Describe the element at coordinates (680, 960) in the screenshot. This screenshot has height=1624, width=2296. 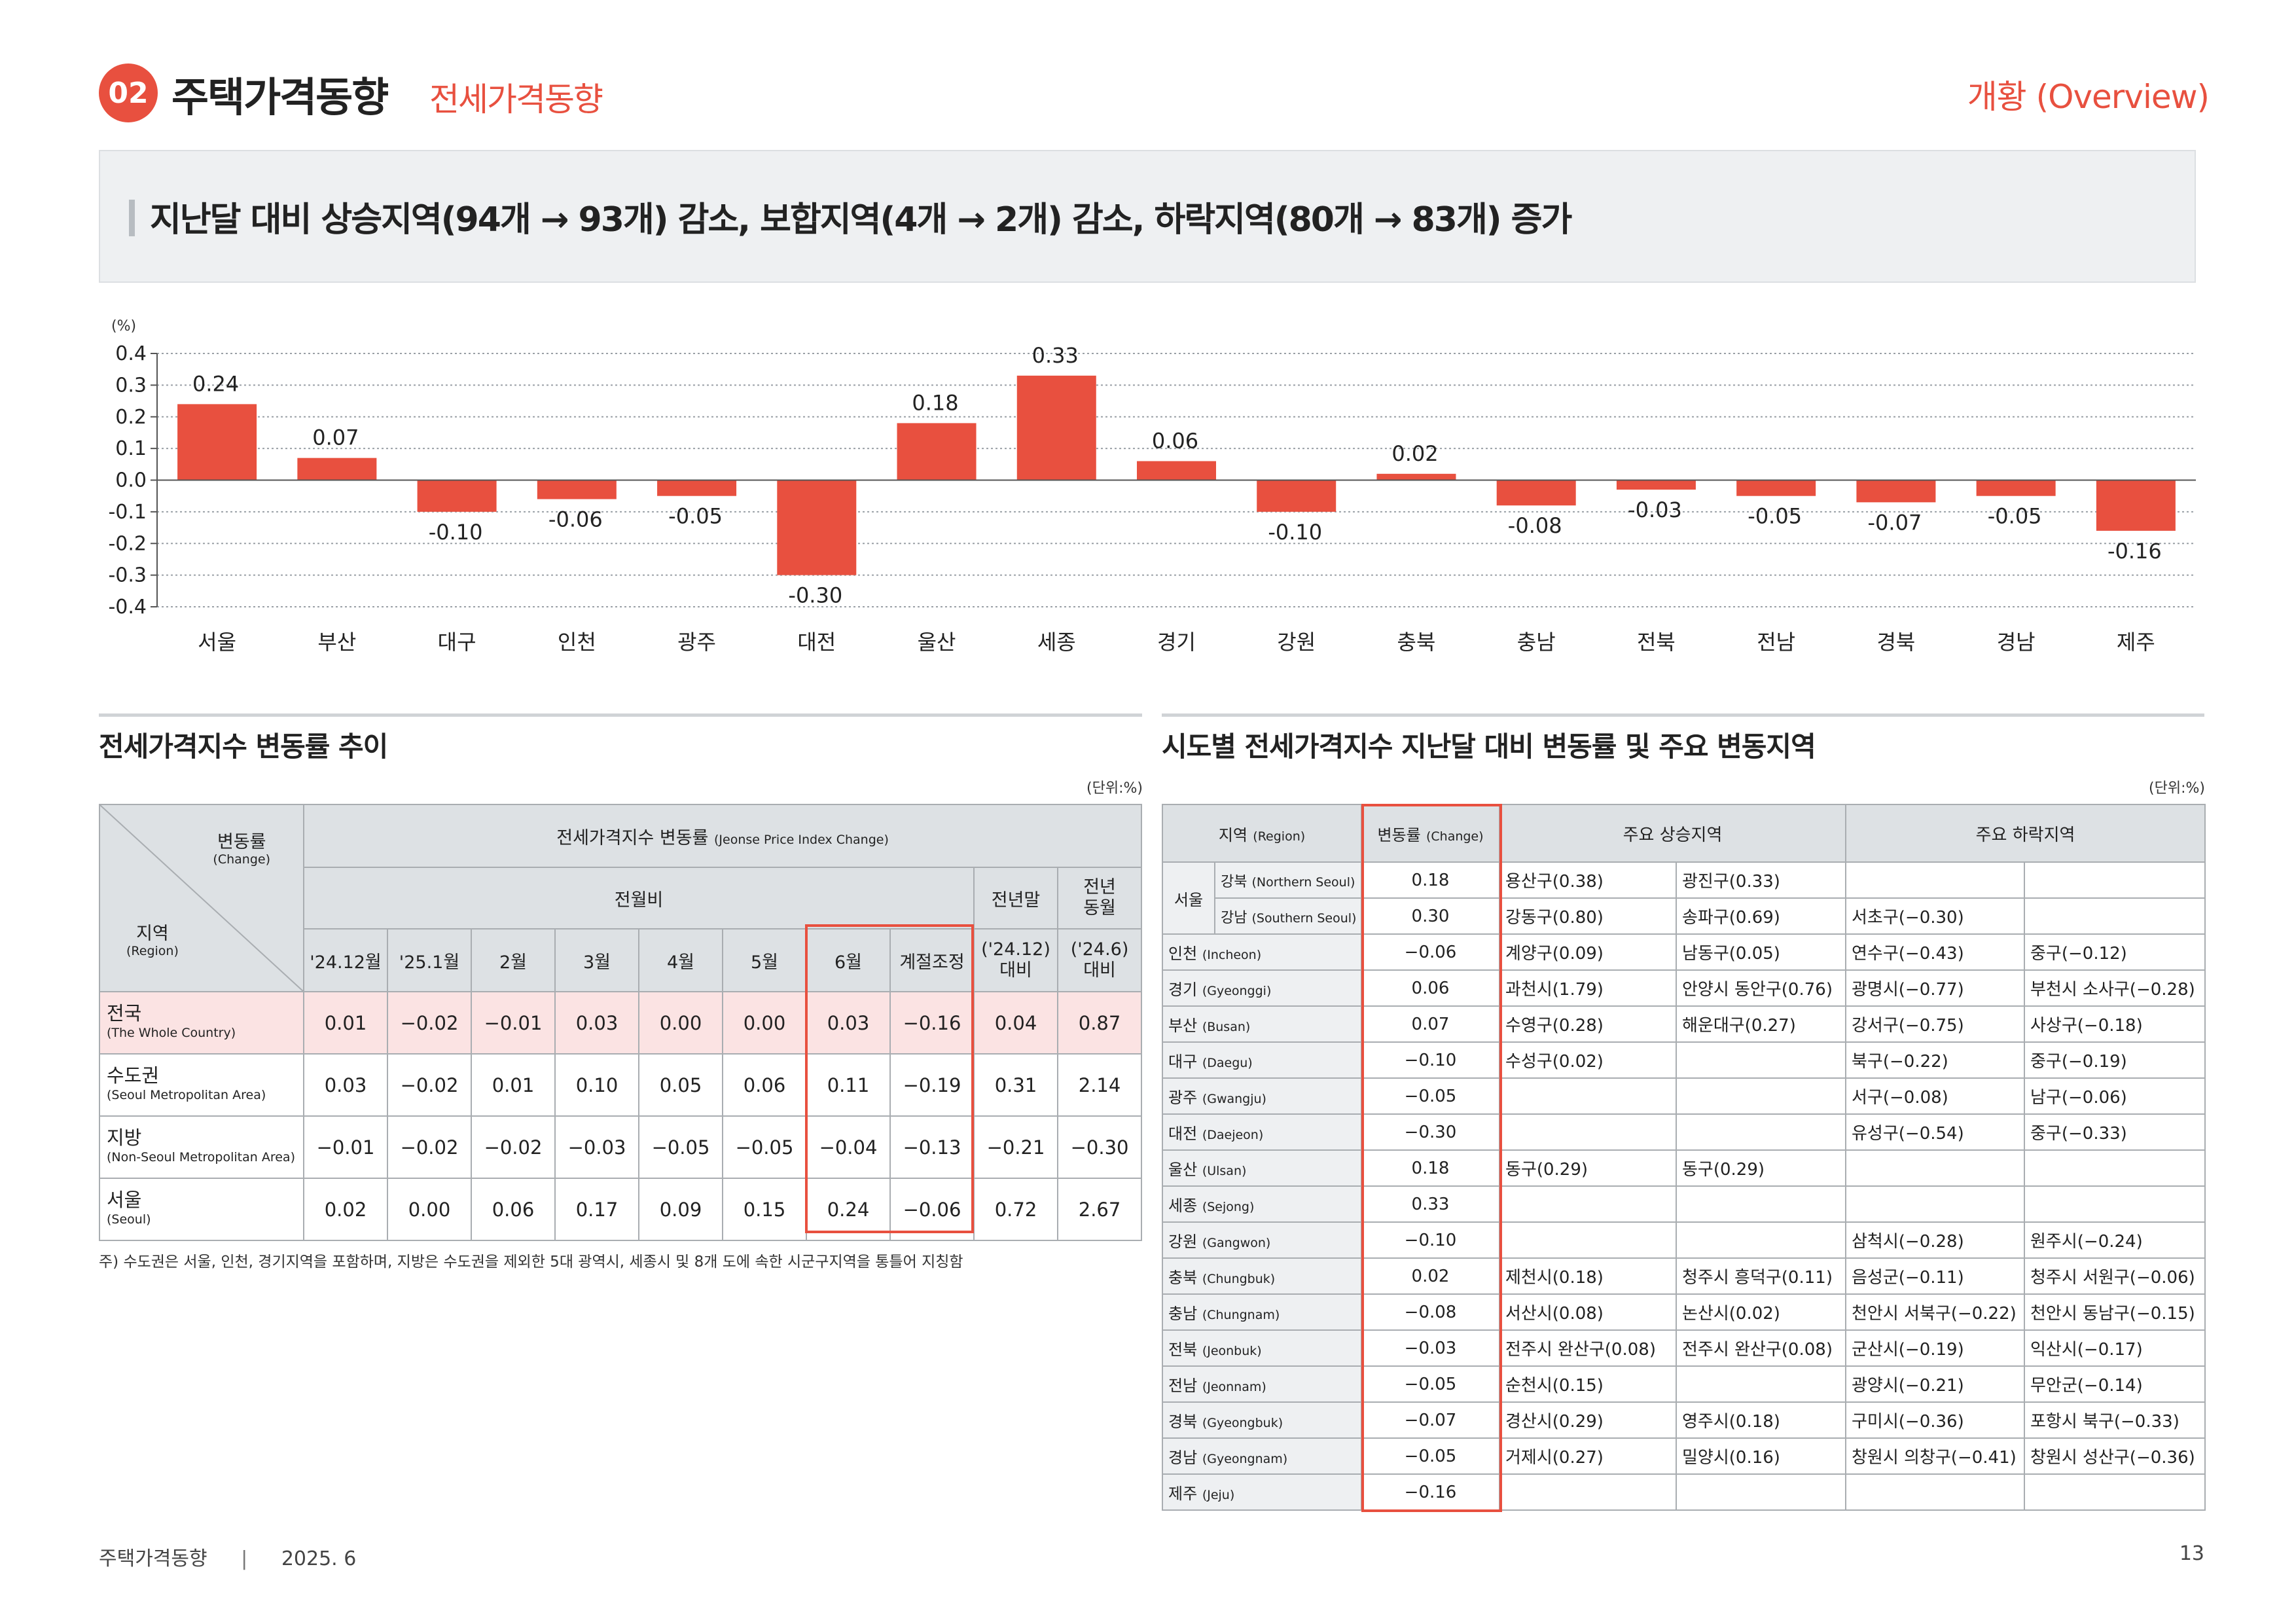
I see `col-header: 4월` at that location.